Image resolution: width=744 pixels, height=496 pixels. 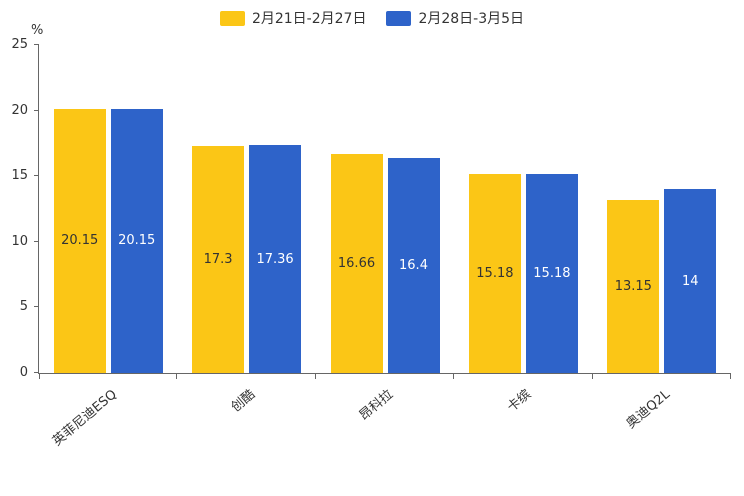 I want to click on bar-value-label: 16.4, so click(x=413, y=265).